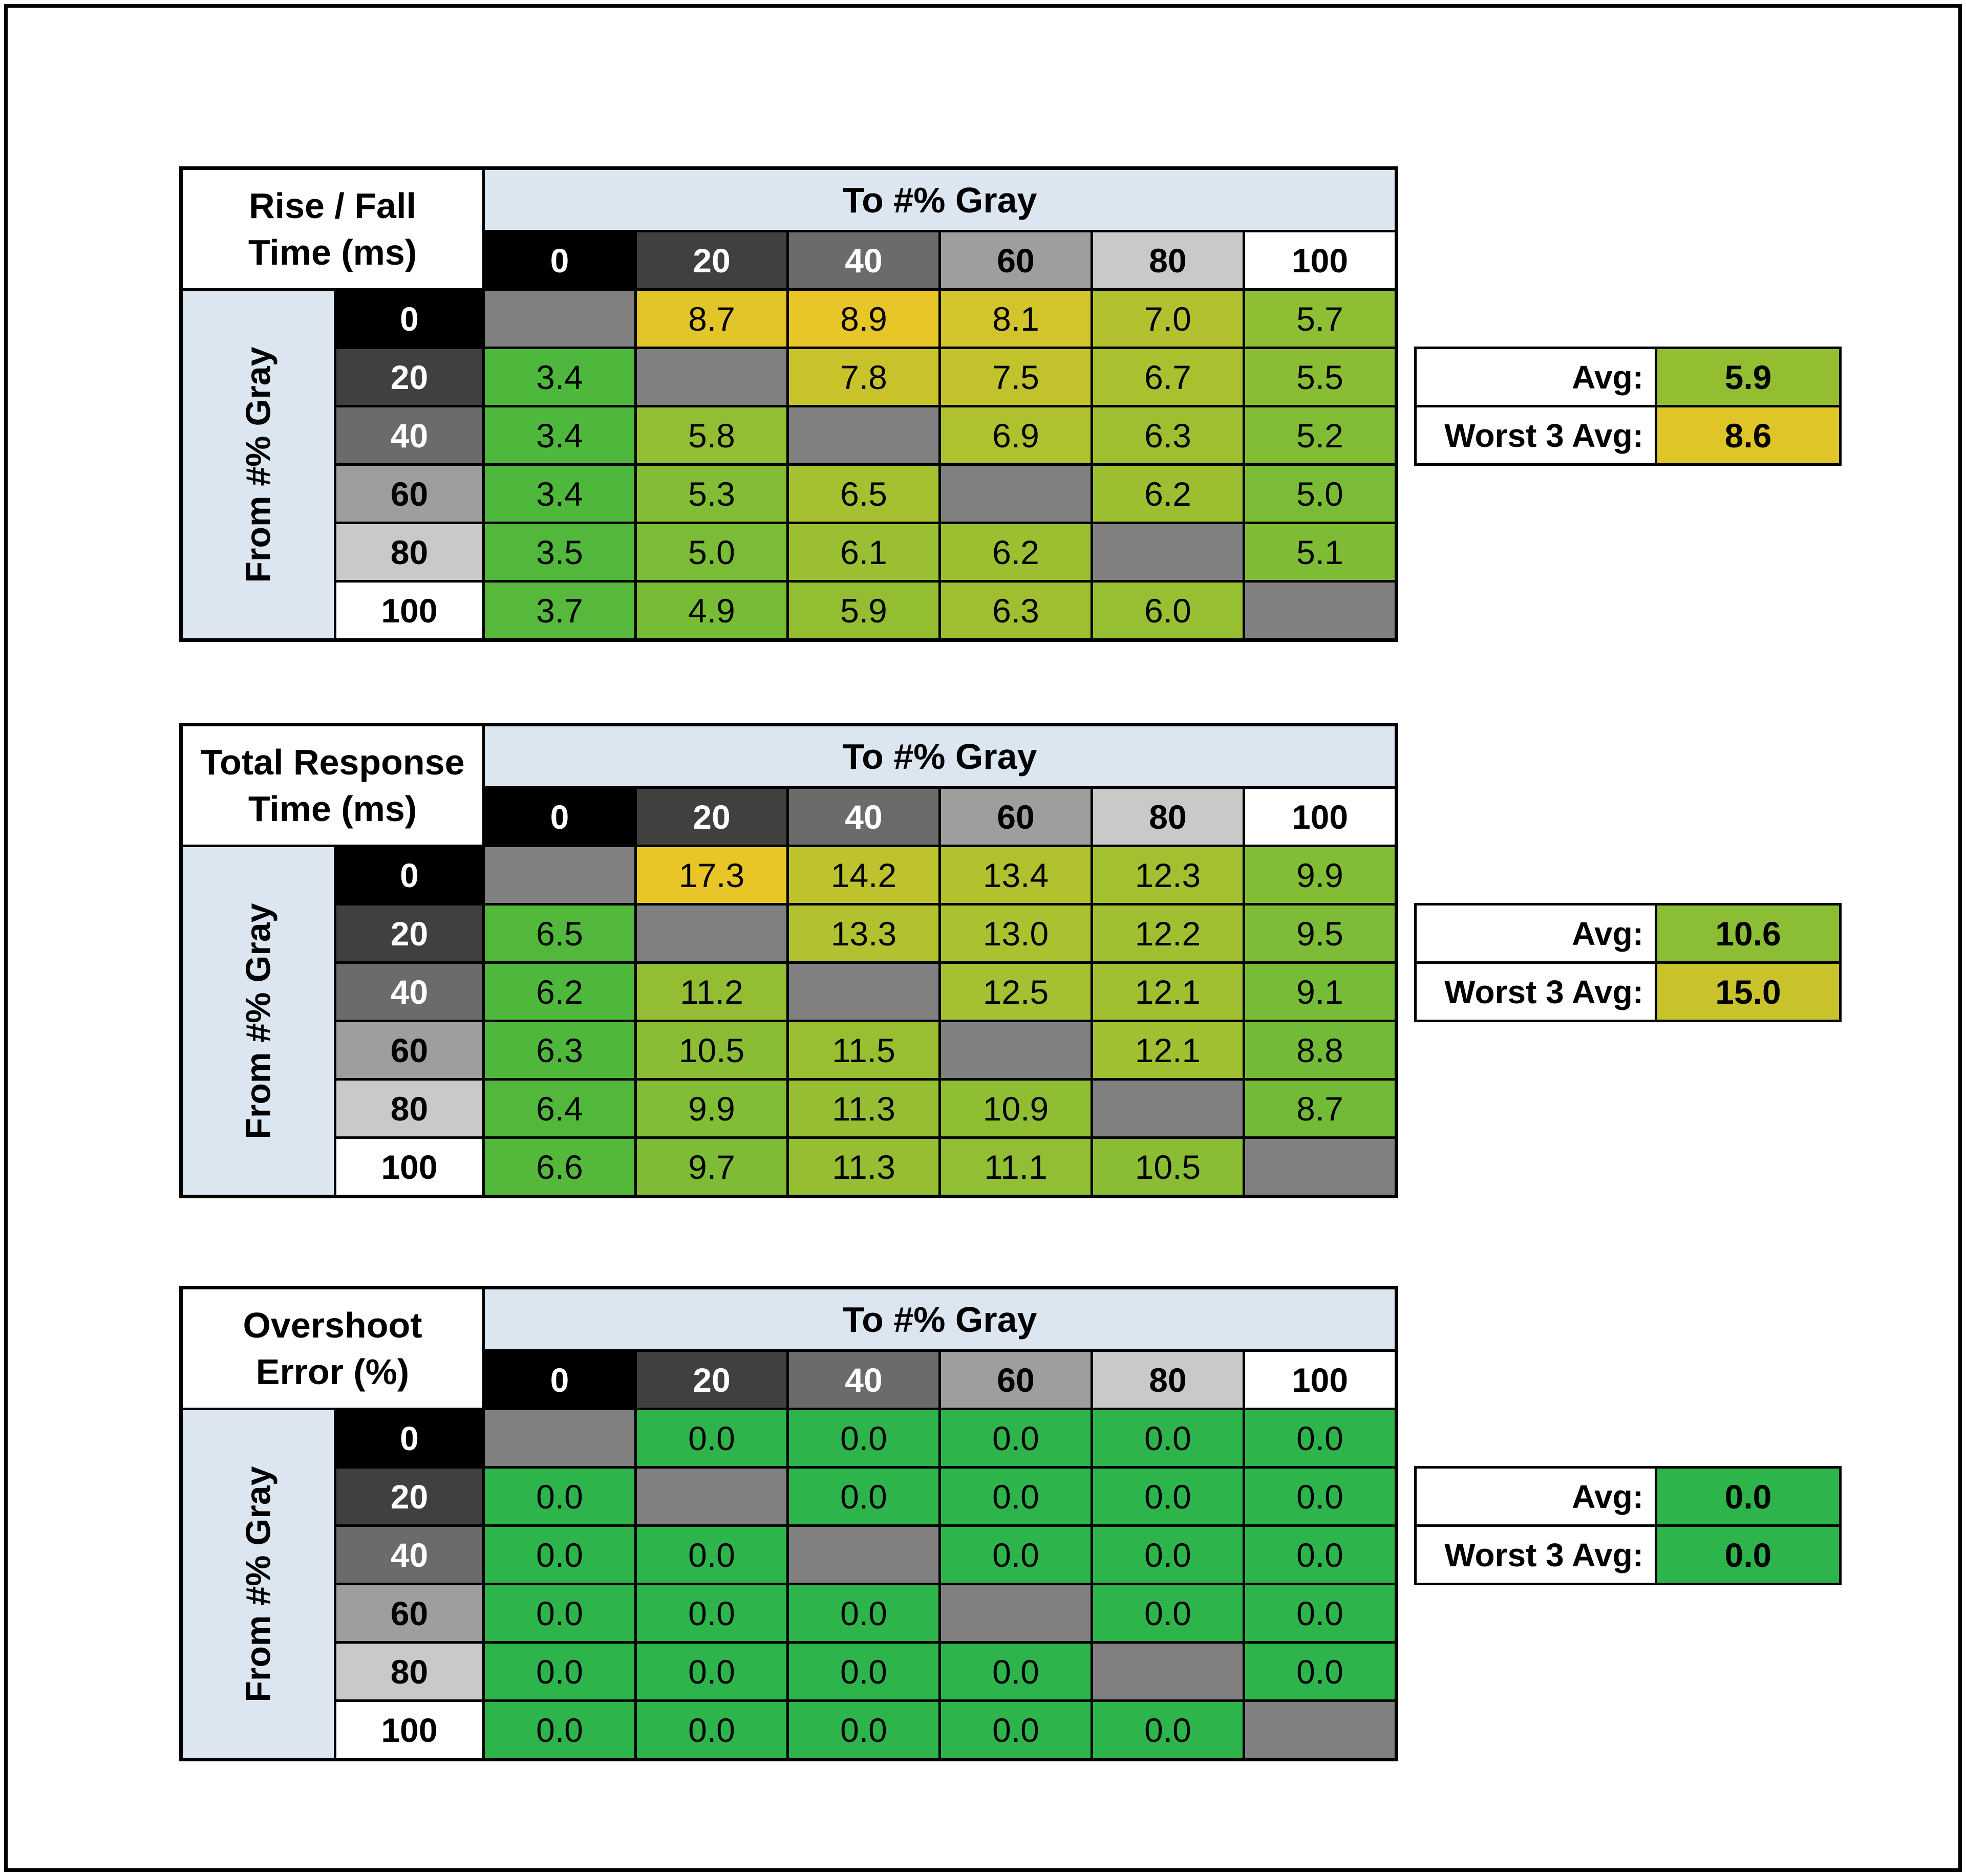 The image size is (1966, 1876). I want to click on row-header-100: 100, so click(409, 1730).